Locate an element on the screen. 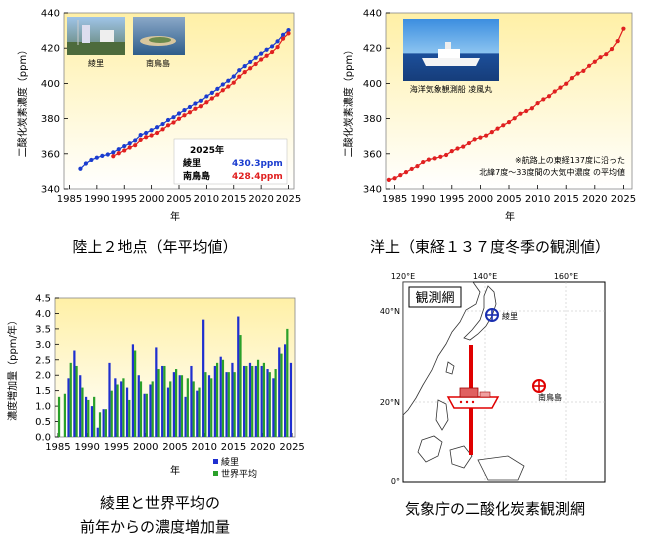 This screenshot has width=649, height=546. growth-caption-line2: 前年からの濃度増加量 is located at coordinates (154, 527).